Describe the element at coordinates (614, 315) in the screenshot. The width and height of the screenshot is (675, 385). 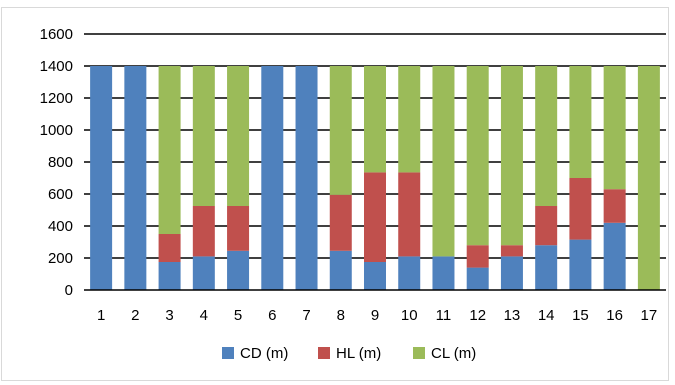
I see `x-tick-label: 16` at that location.